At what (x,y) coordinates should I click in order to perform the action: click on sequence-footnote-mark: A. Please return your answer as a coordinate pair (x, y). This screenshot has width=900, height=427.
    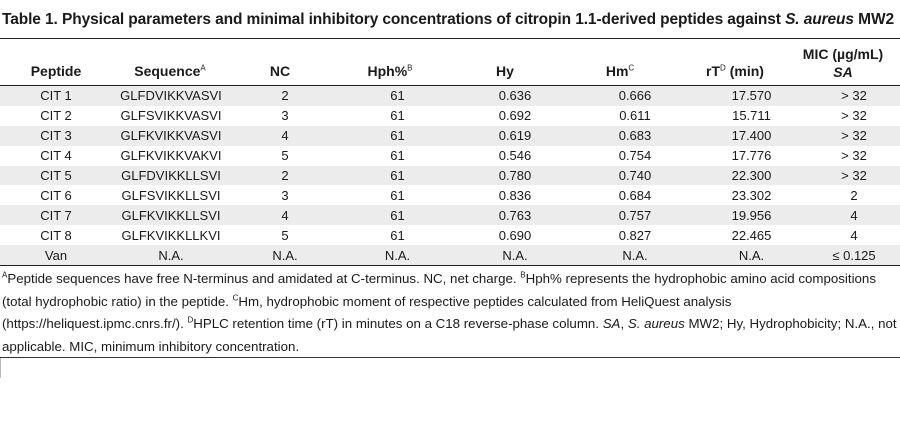
    Looking at the image, I should click on (203, 68).